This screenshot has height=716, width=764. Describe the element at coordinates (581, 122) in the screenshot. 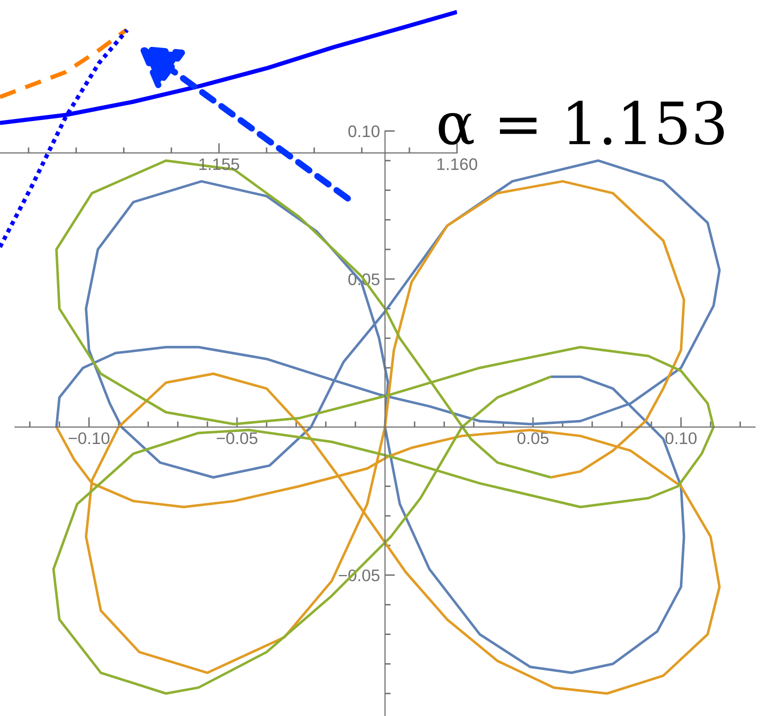

I see `annotation: α = 1.153` at that location.